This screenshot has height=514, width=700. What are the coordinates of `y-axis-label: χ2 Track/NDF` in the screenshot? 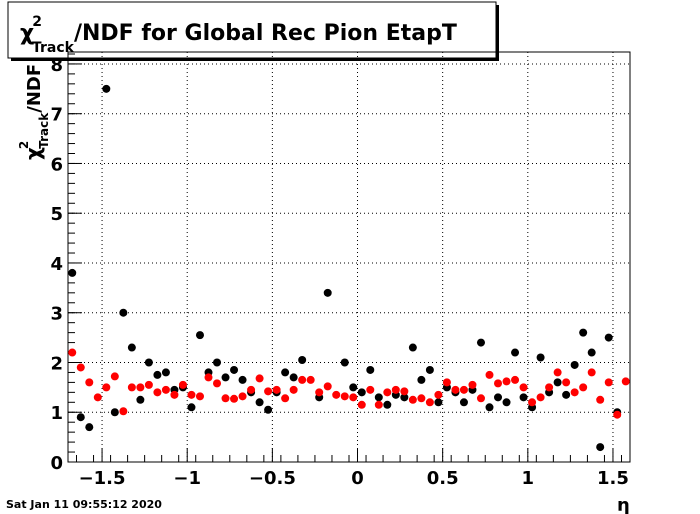 It's located at (34, 112).